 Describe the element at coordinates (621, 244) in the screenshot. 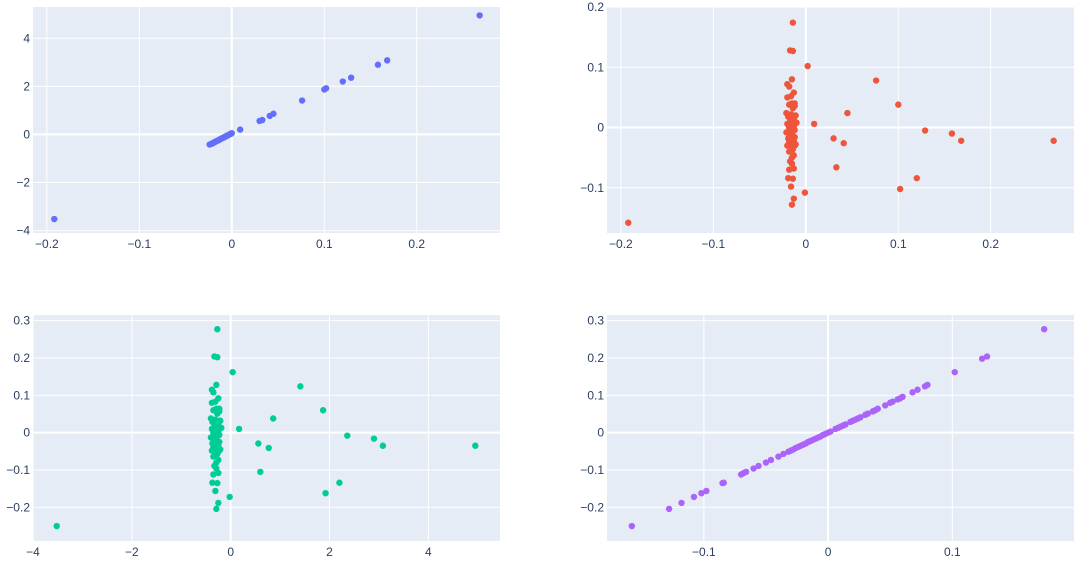

I see `x-tick-label: −0.2` at that location.